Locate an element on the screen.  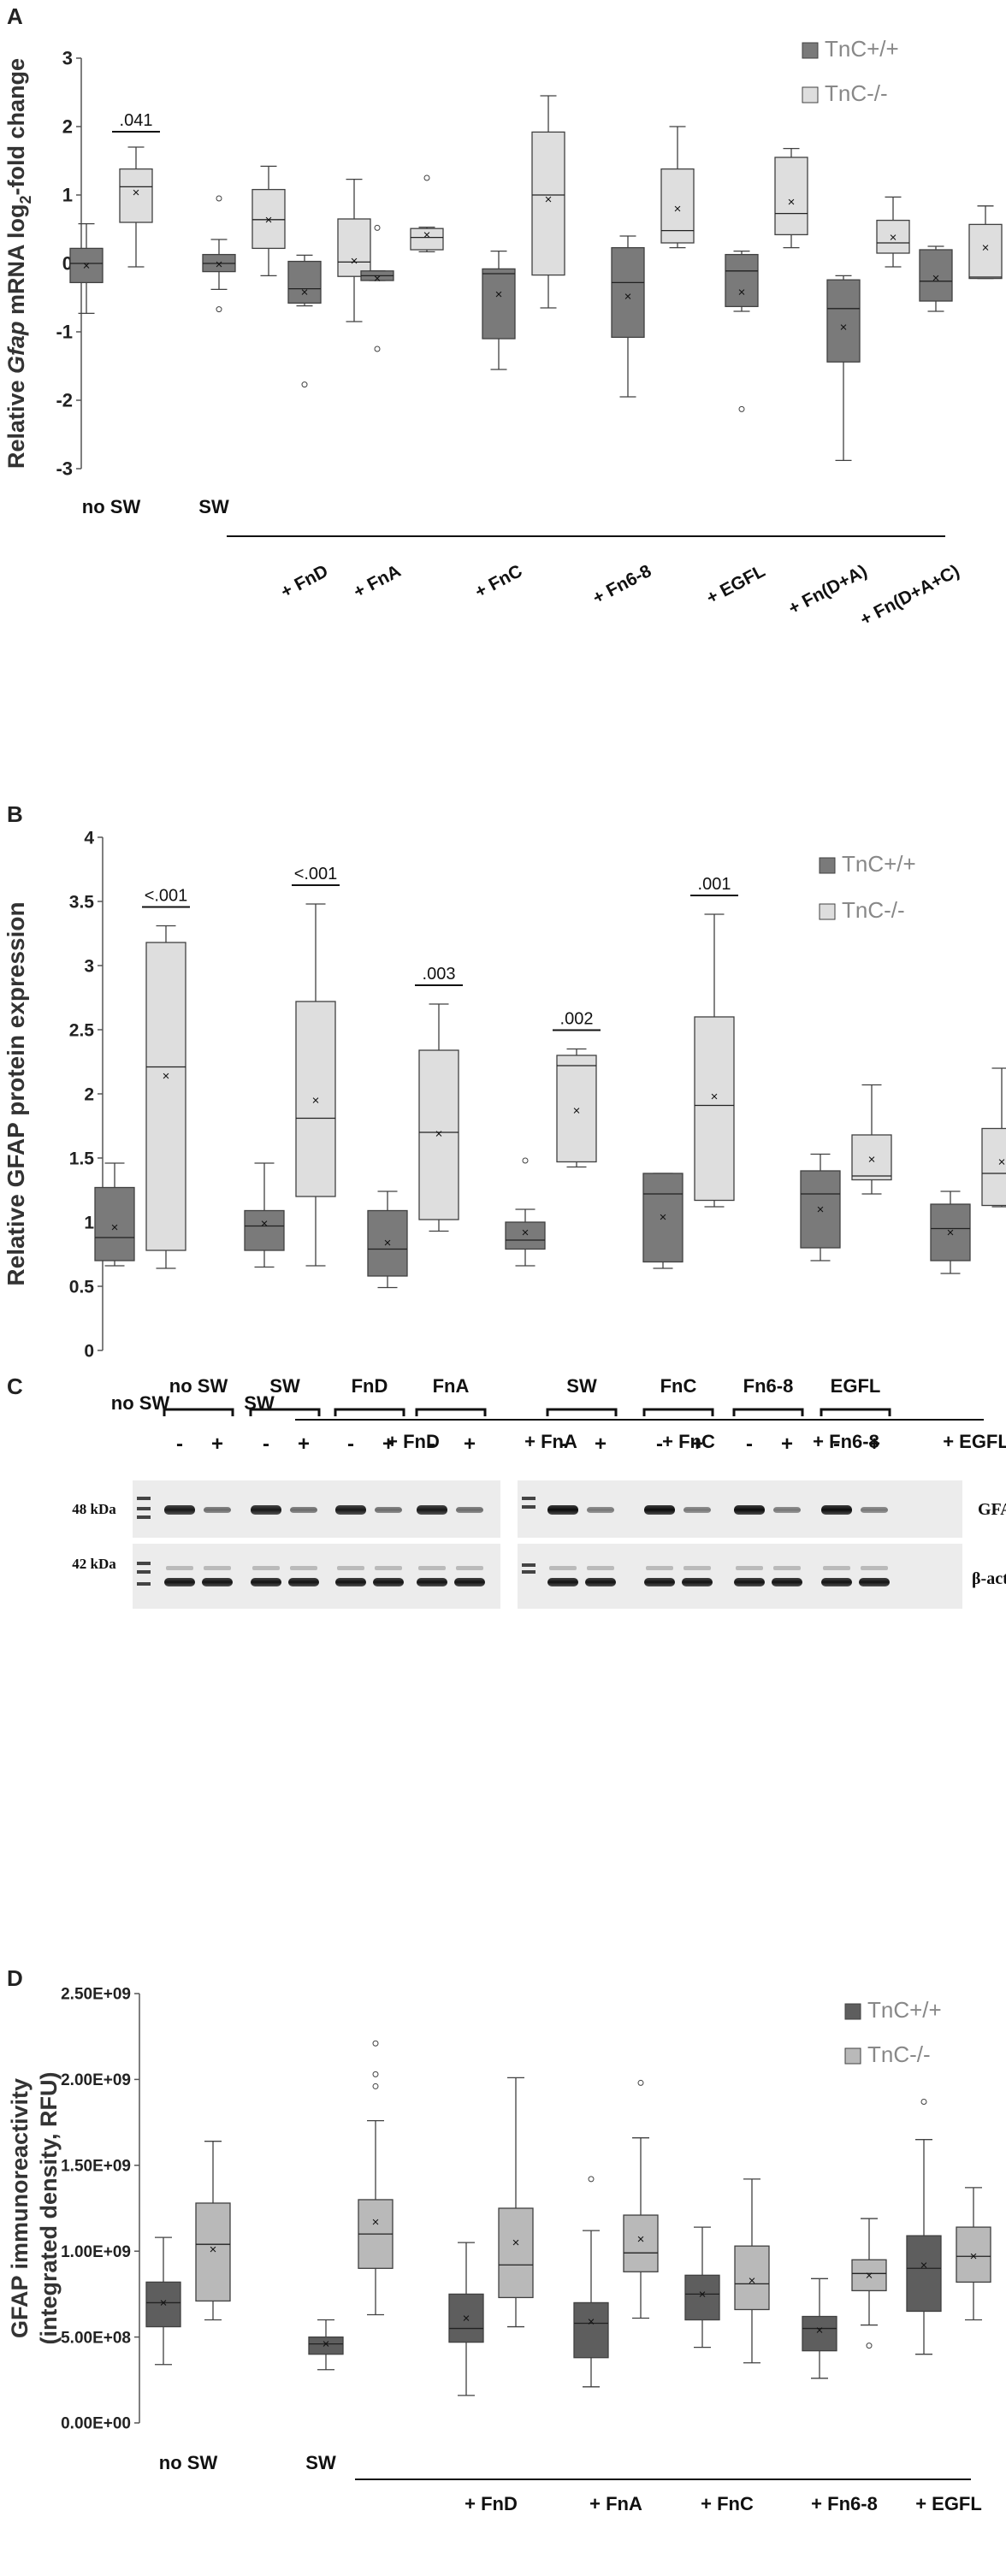
x-label-group: + FnD is located at coordinates (305, 581).